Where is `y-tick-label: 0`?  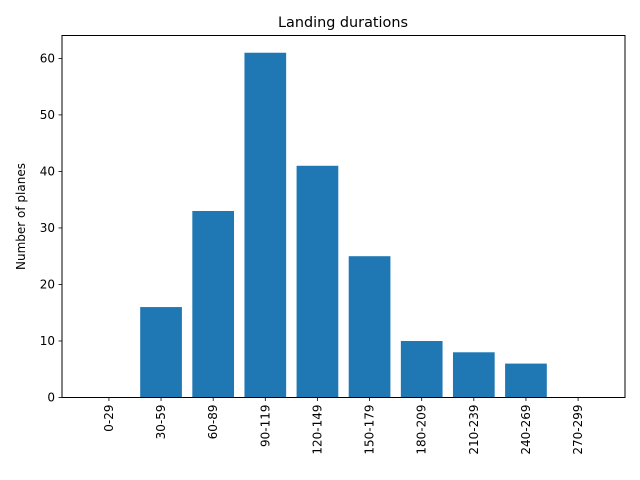
y-tick-label: 0 is located at coordinates (51, 398).